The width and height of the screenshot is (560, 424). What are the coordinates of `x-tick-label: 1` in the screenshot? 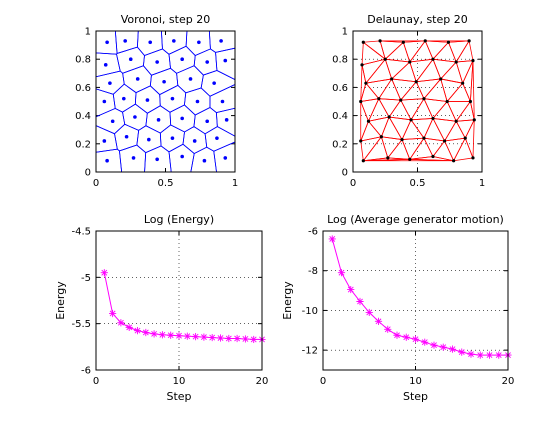 It's located at (482, 183).